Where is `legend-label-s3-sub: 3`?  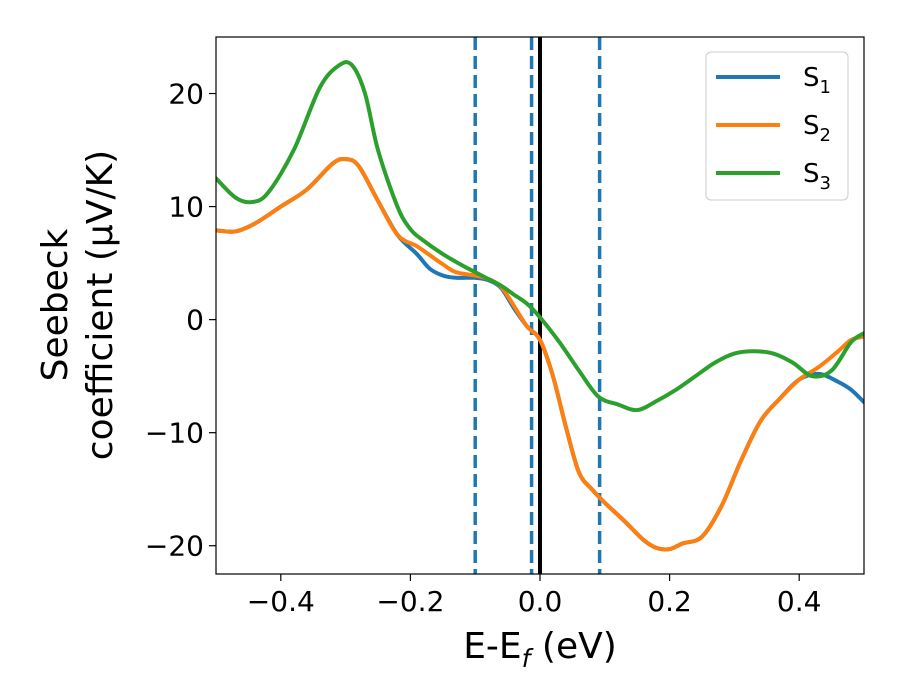
legend-label-s3-sub: 3 is located at coordinates (825, 183).